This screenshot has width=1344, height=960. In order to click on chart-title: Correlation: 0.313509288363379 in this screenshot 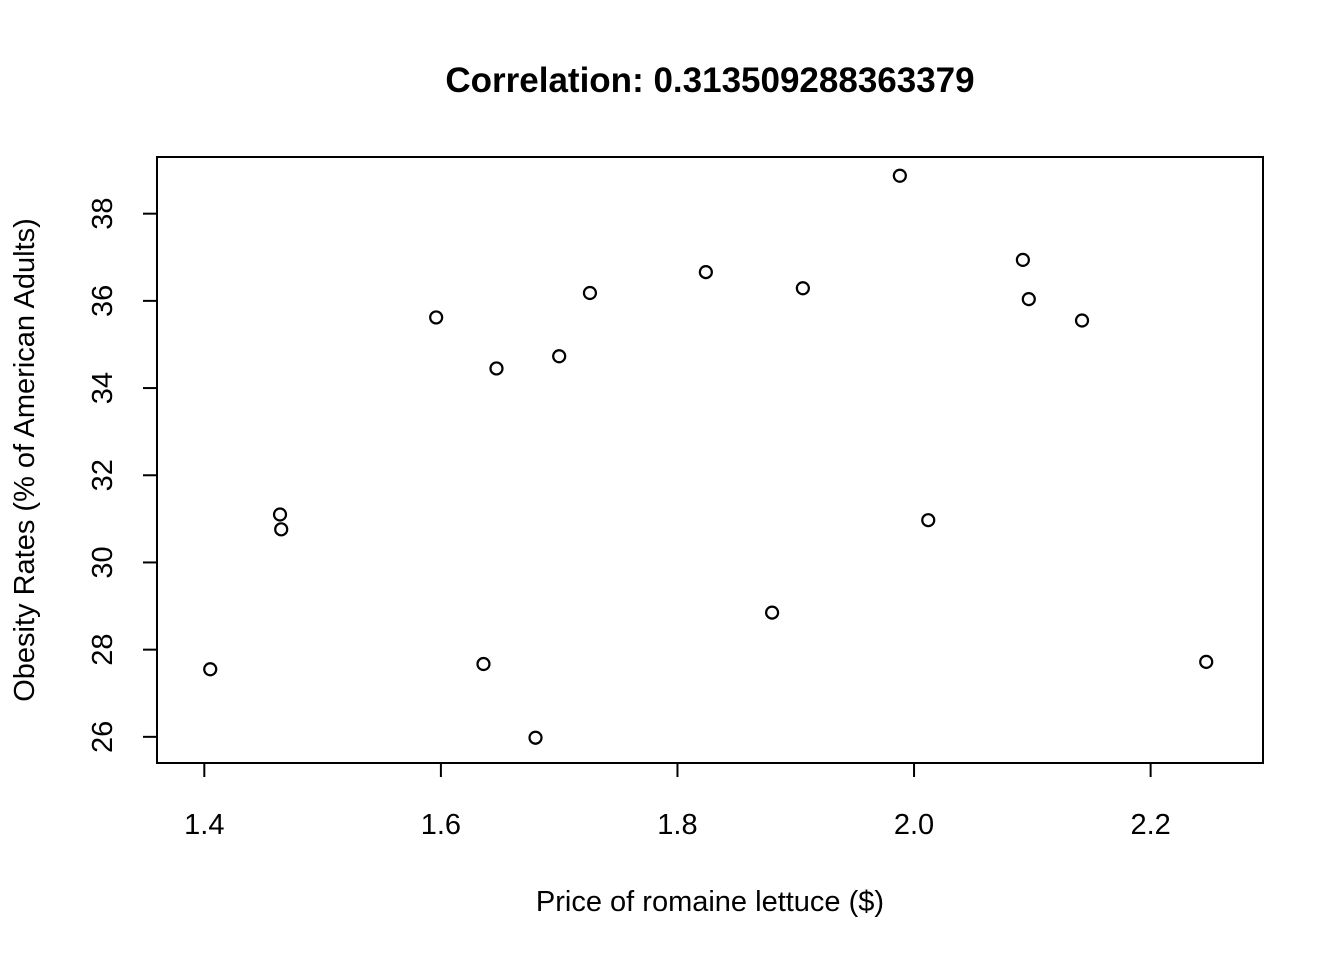, I will do `click(709, 80)`.